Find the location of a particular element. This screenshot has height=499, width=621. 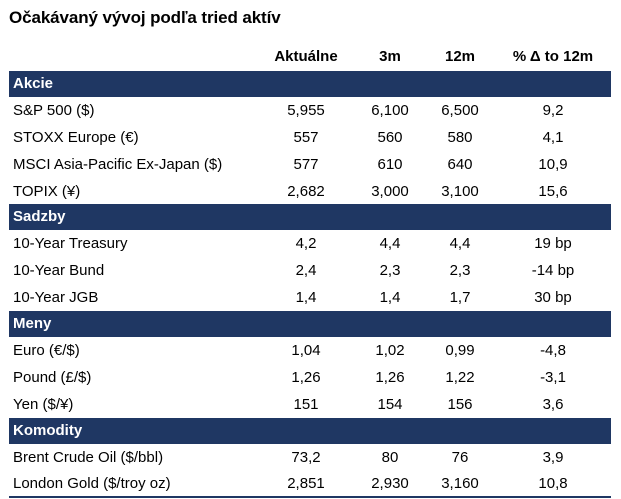

bottom-border is located at coordinates (310, 497).